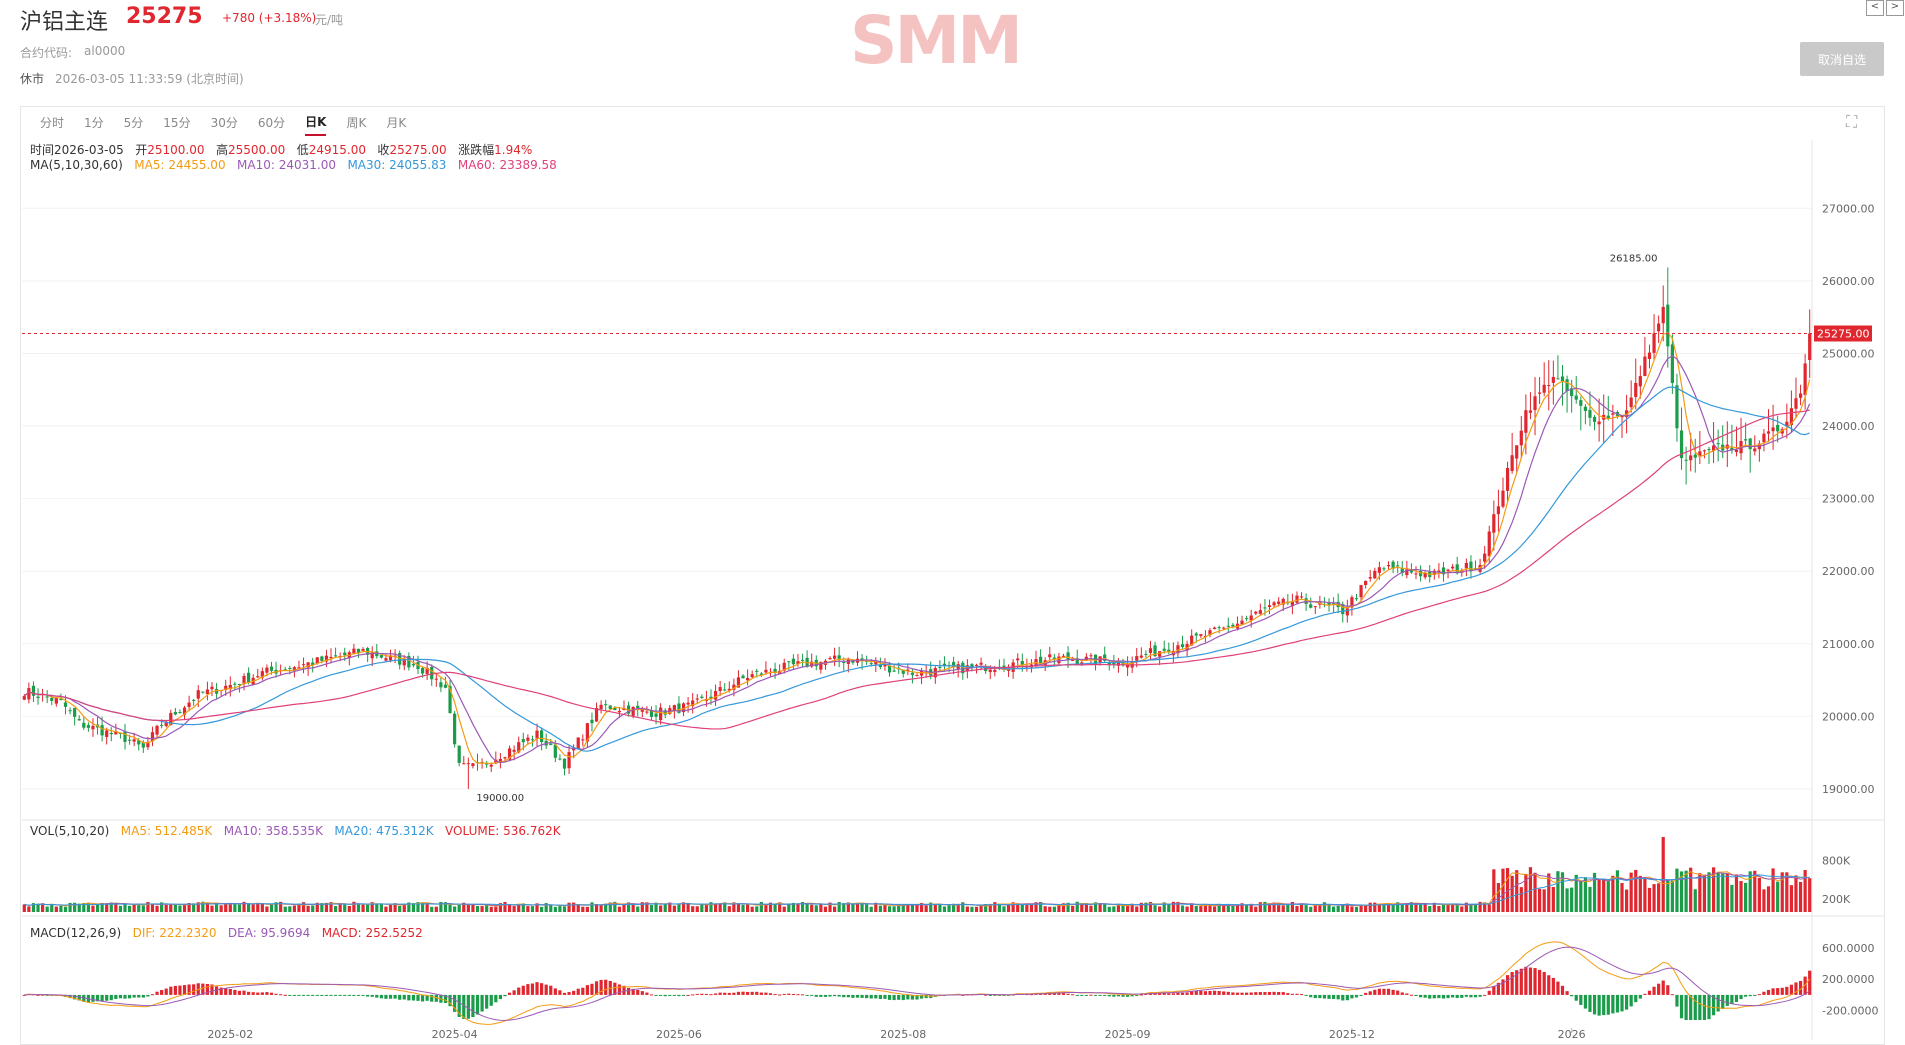  I want to click on prev-icon: <, so click(1875, 8).